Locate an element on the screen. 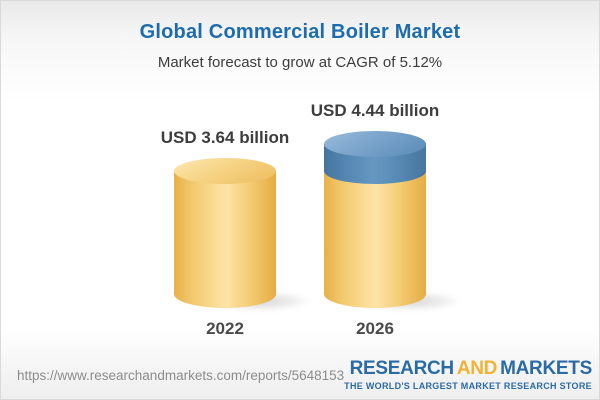  category-label-2026: 2026 is located at coordinates (375, 328).